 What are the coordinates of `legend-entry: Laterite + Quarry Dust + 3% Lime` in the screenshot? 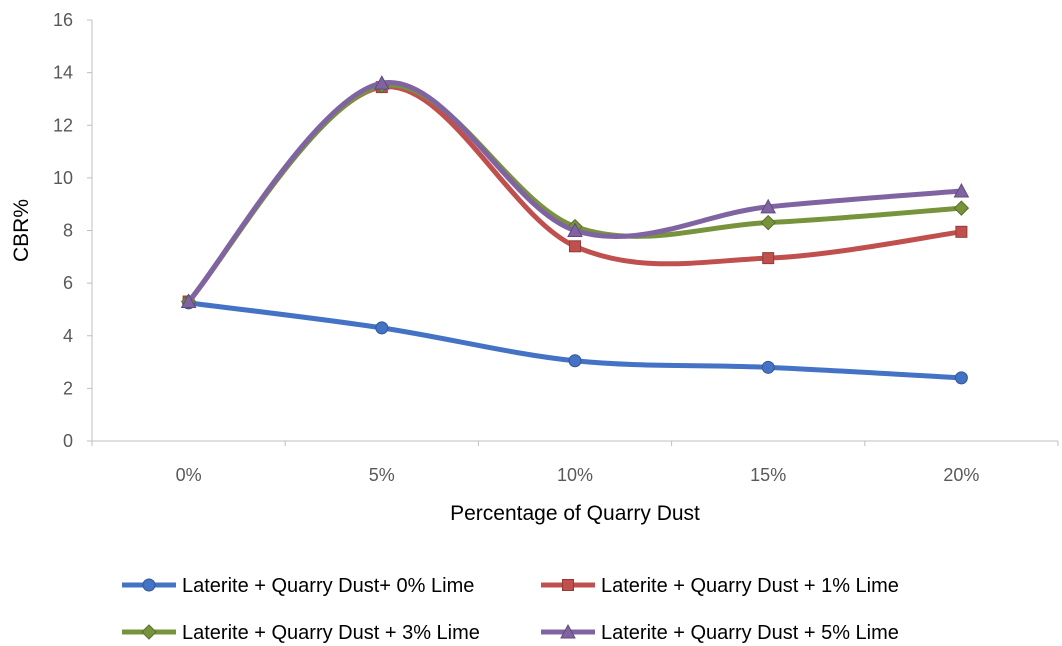 It's located at (301, 633).